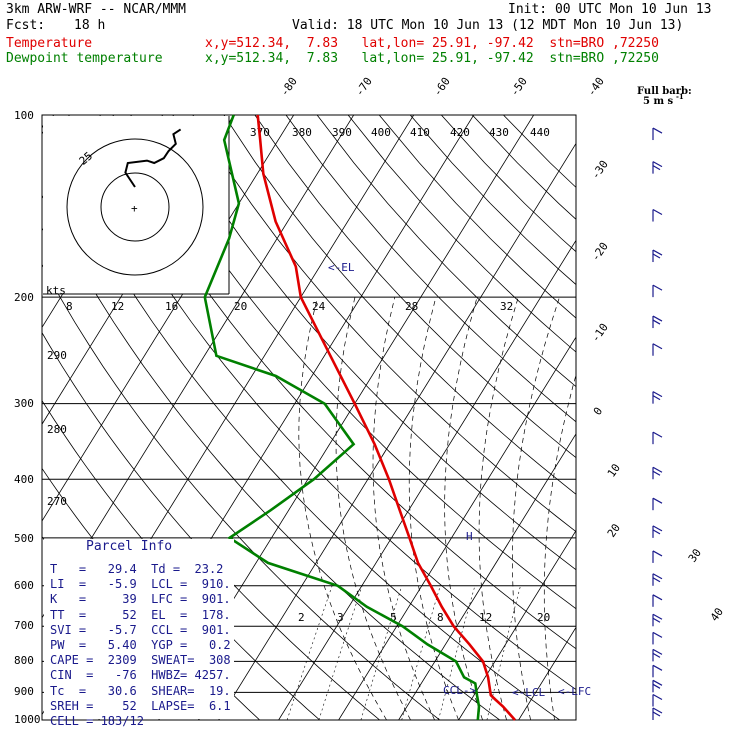 The image size is (740, 740). I want to click on pressure-tick-label: 1000, so click(27, 719).